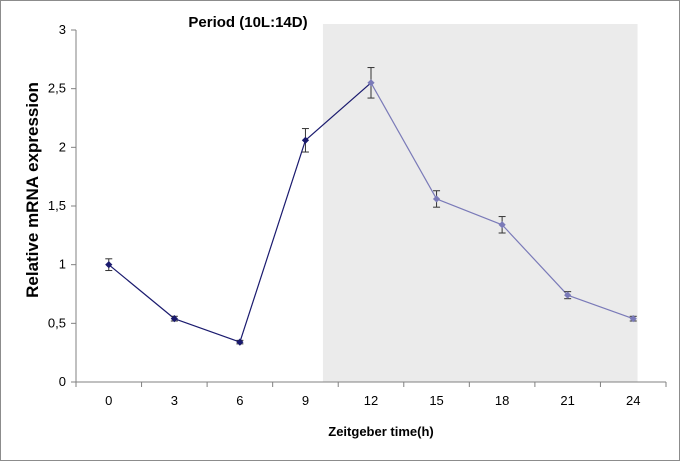 Image resolution: width=682 pixels, height=463 pixels. Describe the element at coordinates (502, 400) in the screenshot. I see `x-tick-label: 18` at that location.